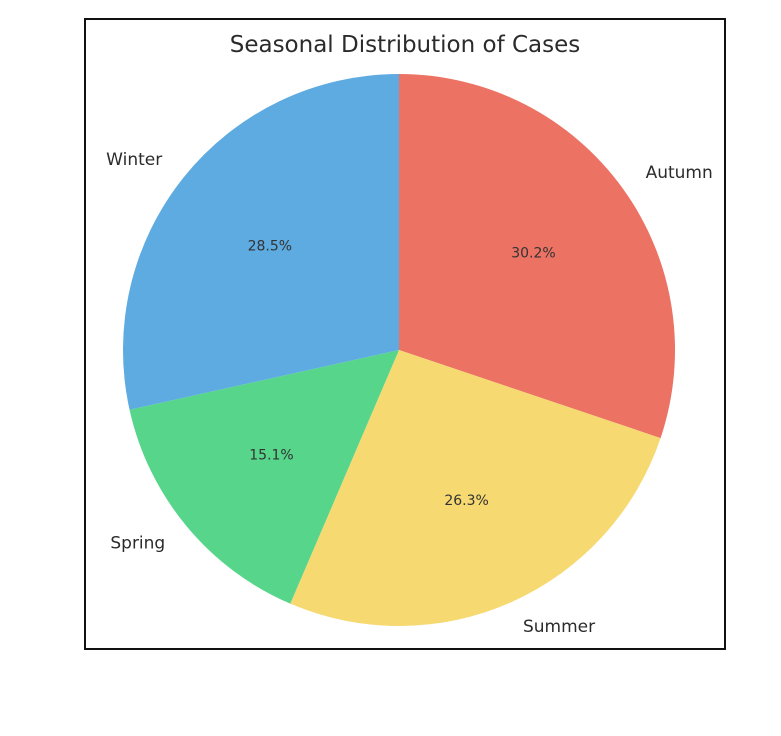 The image size is (781, 736). I want to click on percent-label-summer: 26.3%, so click(466, 501).